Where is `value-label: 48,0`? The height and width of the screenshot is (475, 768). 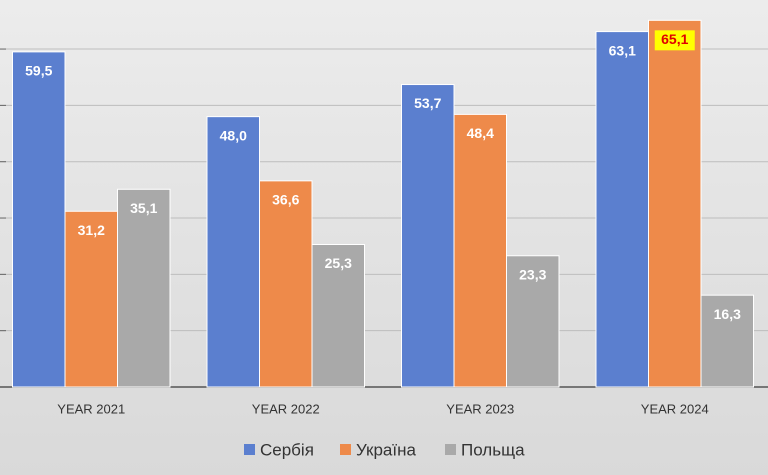 value-label: 48,0 is located at coordinates (233, 135).